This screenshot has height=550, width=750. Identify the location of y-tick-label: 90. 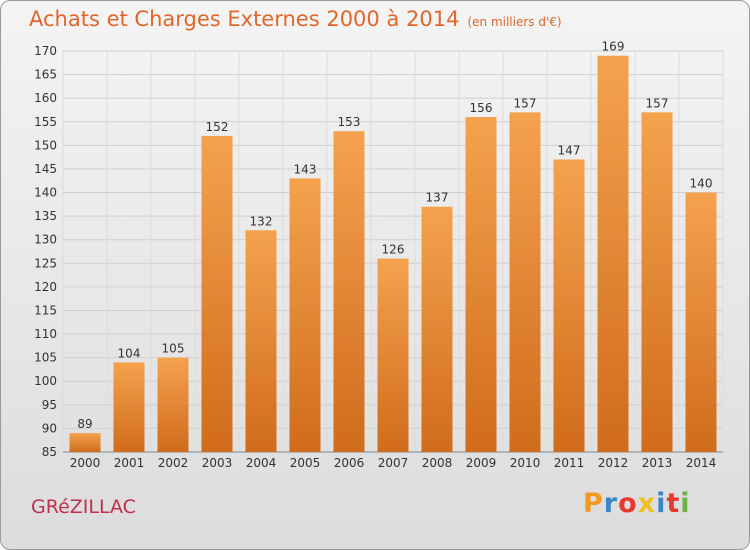
(49, 428).